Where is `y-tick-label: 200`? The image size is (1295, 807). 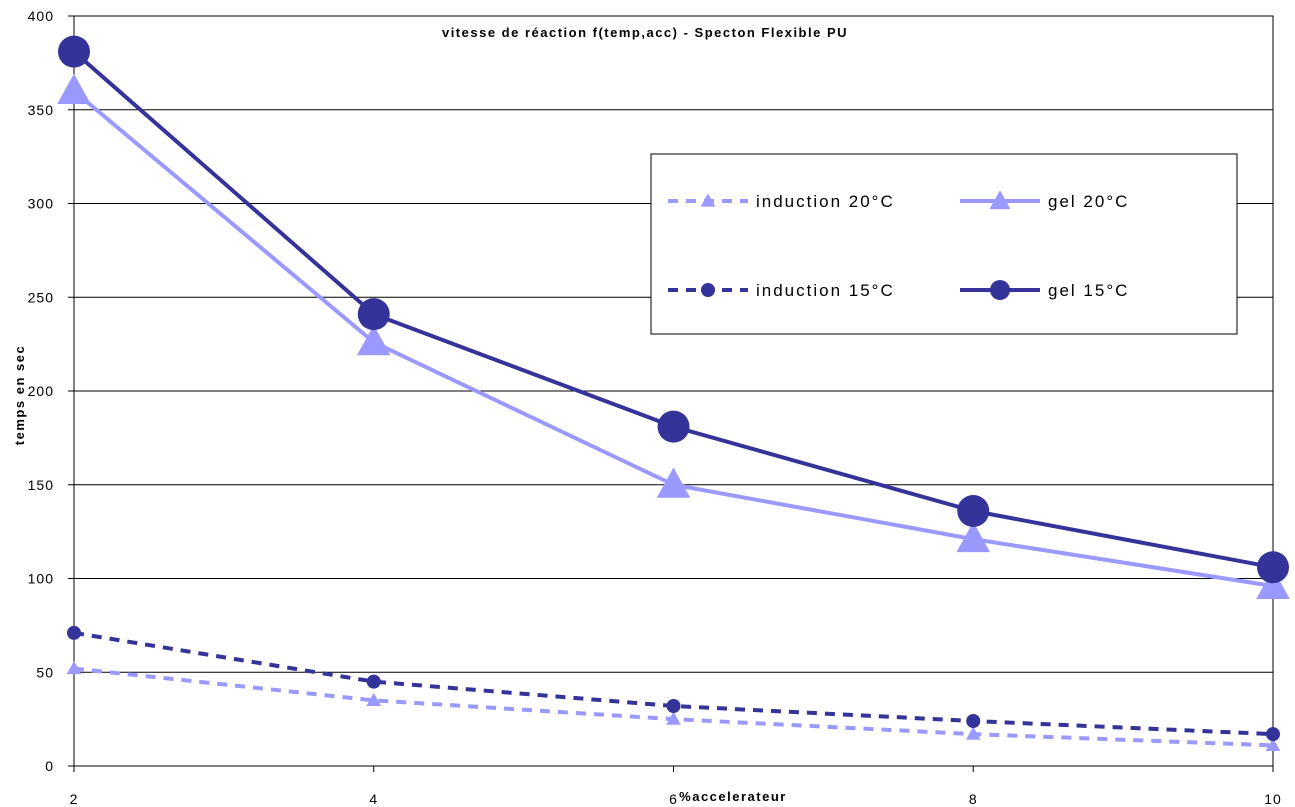
y-tick-label: 200 is located at coordinates (41, 391).